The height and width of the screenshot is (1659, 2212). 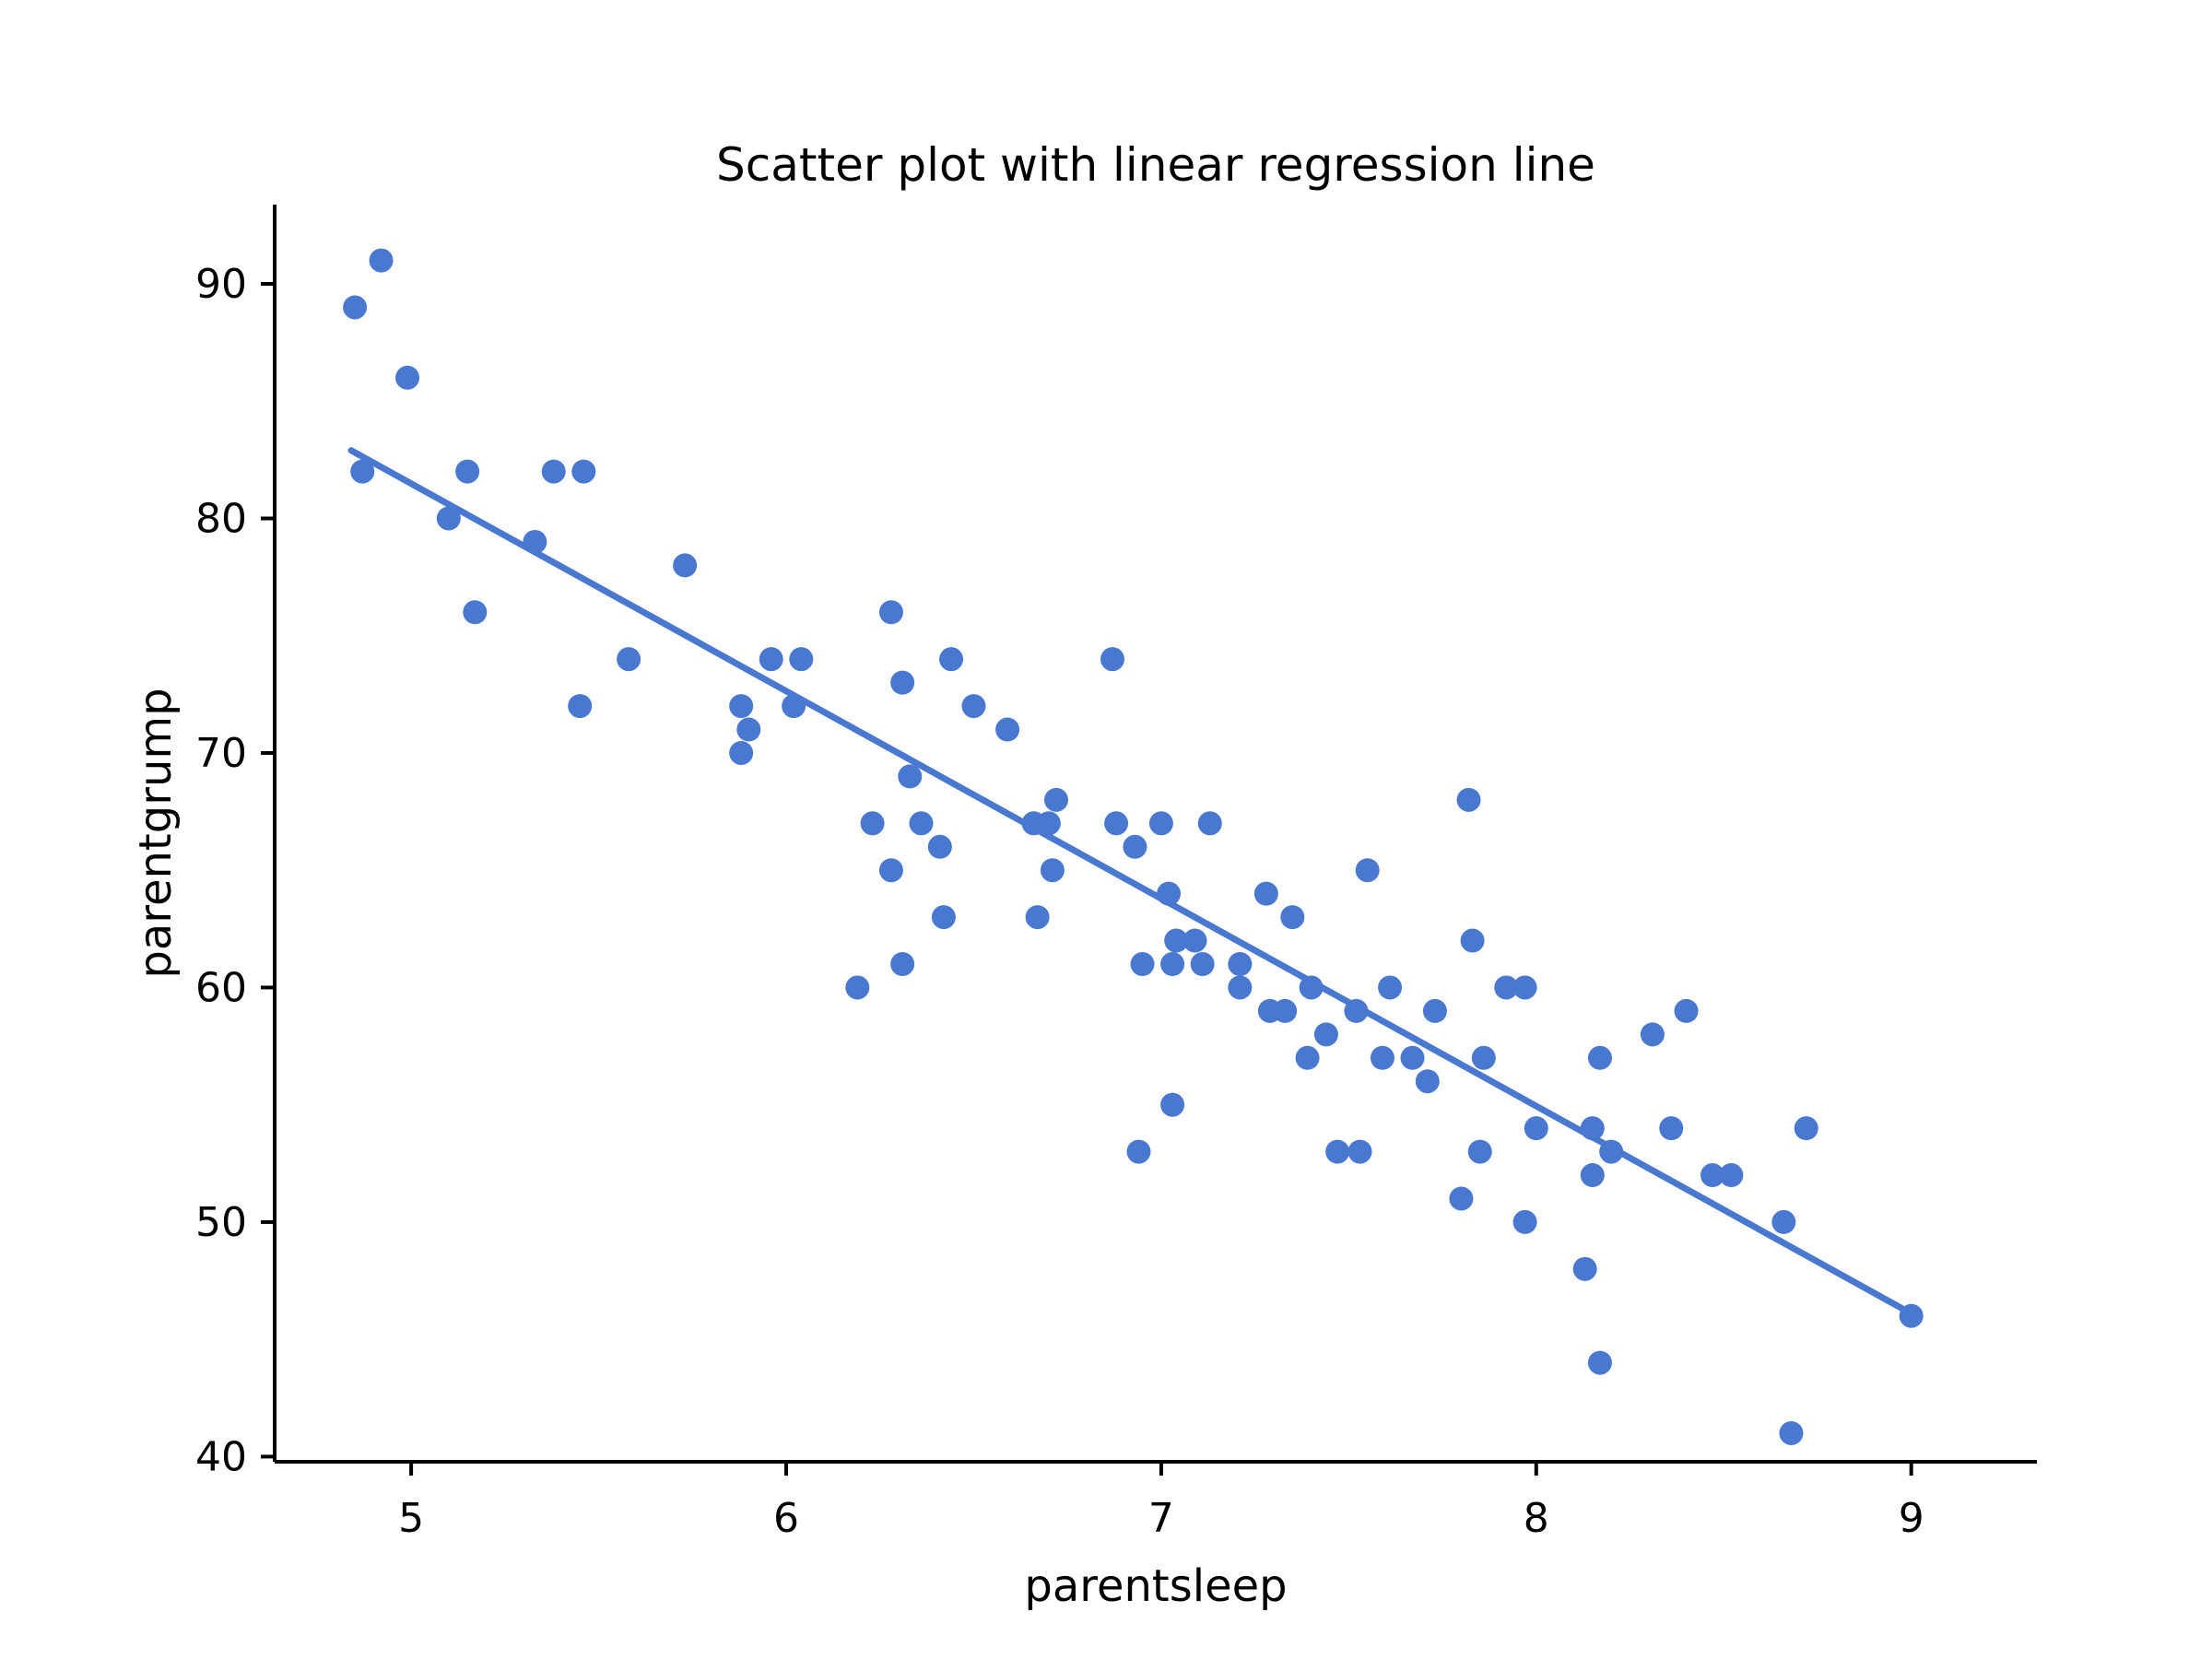 What do you see at coordinates (1536, 1518) in the screenshot?
I see `x-tick-label: 8` at bounding box center [1536, 1518].